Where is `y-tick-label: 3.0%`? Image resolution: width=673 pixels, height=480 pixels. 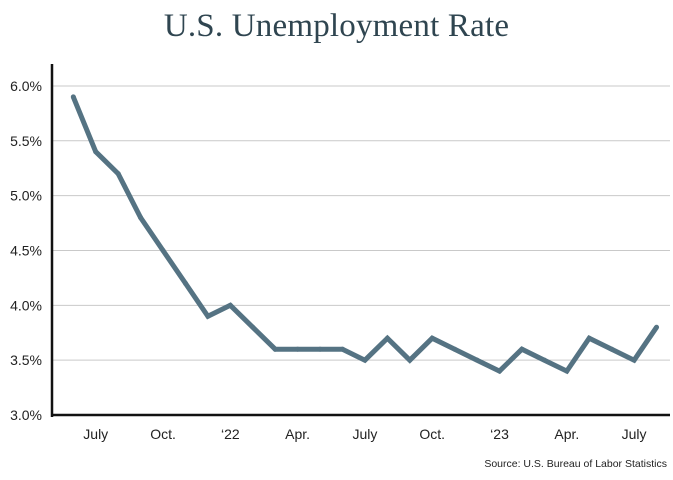
y-tick-label: 3.0% is located at coordinates (26, 415).